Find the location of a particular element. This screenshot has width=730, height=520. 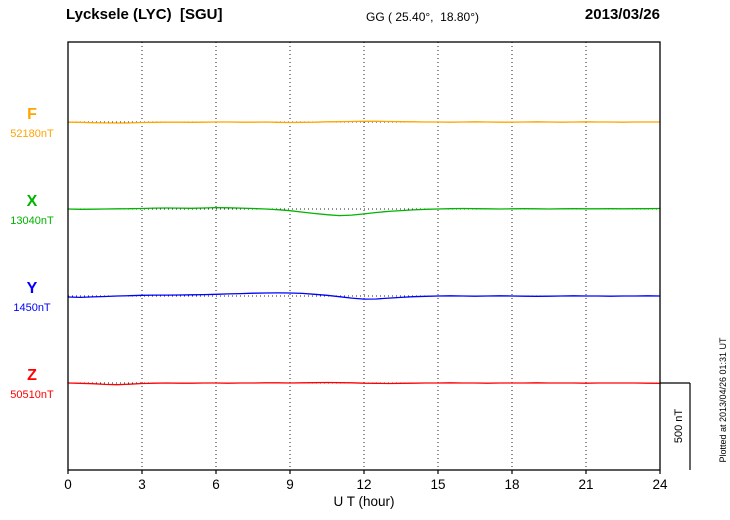

scale-bar-label: 500 nT is located at coordinates (679, 426).